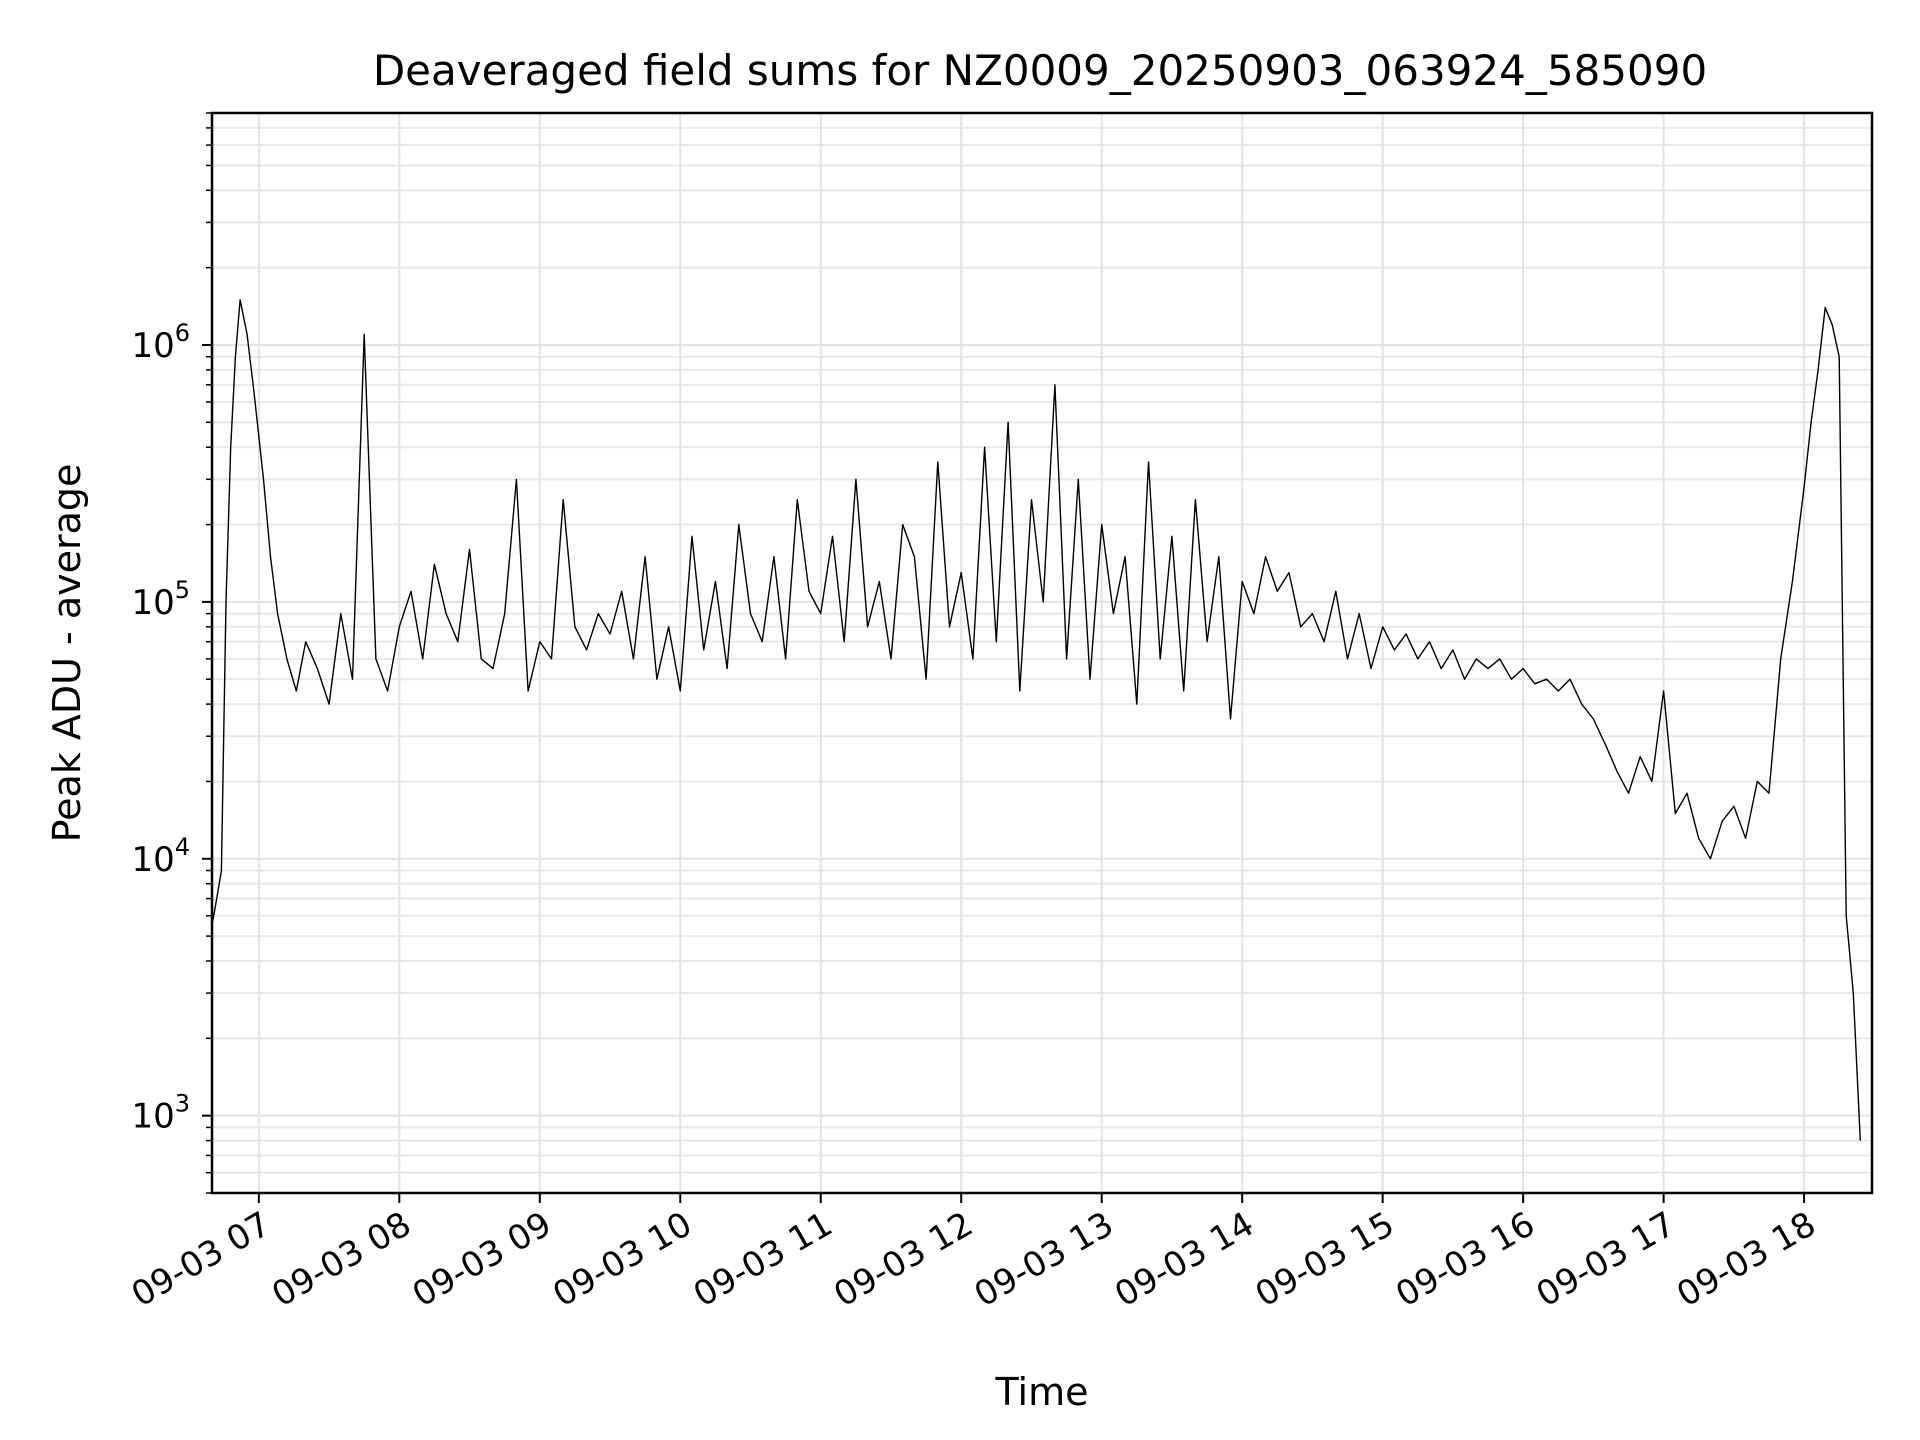 This screenshot has width=1920, height=1440. I want to click on y-tick-label: 10⁵, so click(160, 599).